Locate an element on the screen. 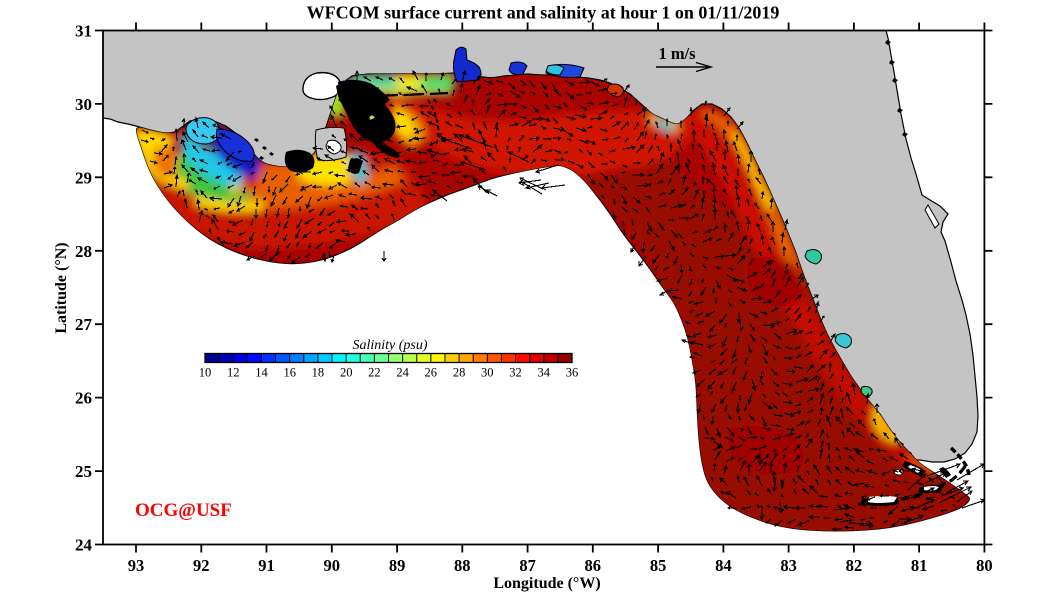 The width and height of the screenshot is (1037, 605). svg-text: Latitude (°N) is located at coordinates (61, 287).